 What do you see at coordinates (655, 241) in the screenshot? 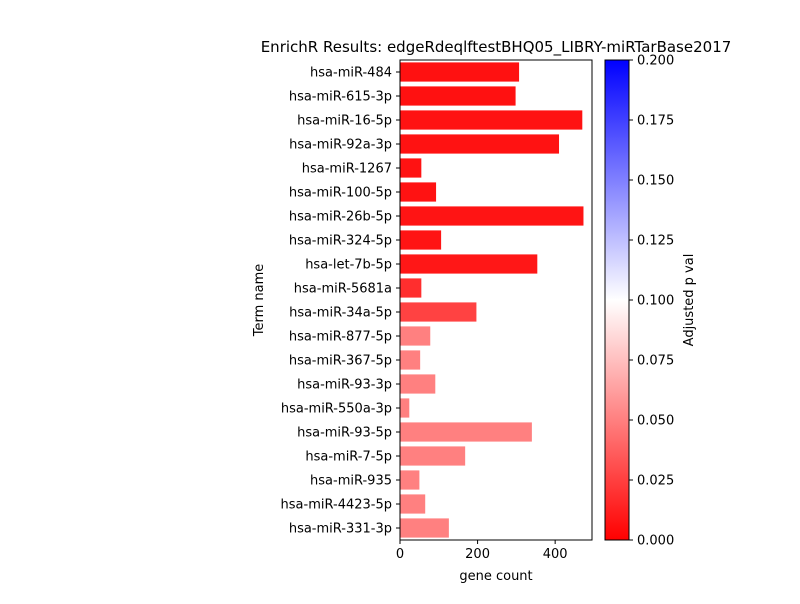
I see `colorbar-tick-label: 0.125` at bounding box center [655, 241].